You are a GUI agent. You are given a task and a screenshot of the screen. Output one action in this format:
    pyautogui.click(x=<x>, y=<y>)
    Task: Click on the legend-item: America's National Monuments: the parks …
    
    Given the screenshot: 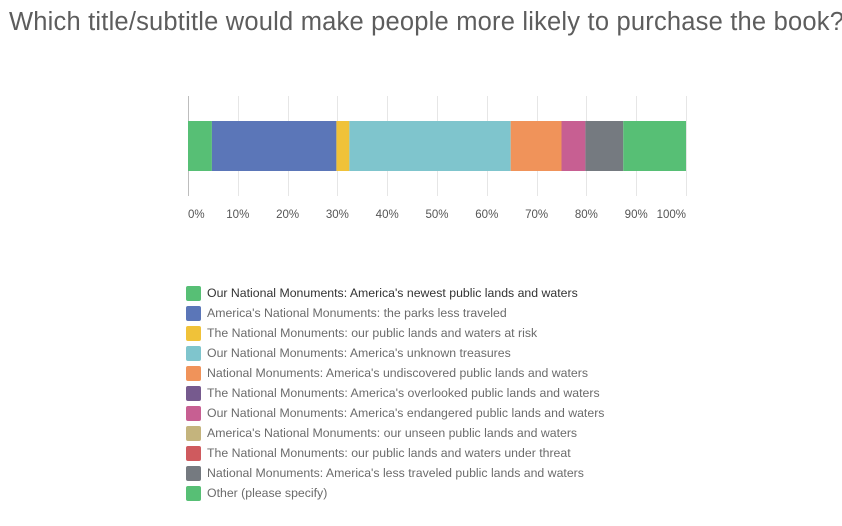 What is the action you would take?
    pyautogui.click(x=395, y=313)
    